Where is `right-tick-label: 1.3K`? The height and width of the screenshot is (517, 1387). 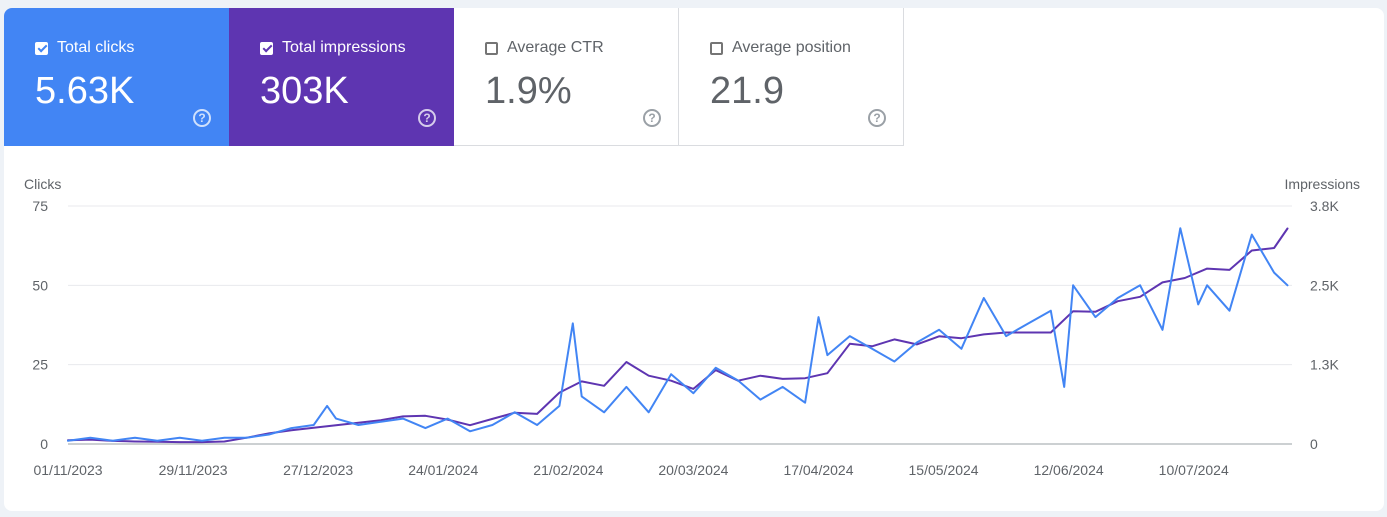
right-tick-label: 1.3K is located at coordinates (1324, 365).